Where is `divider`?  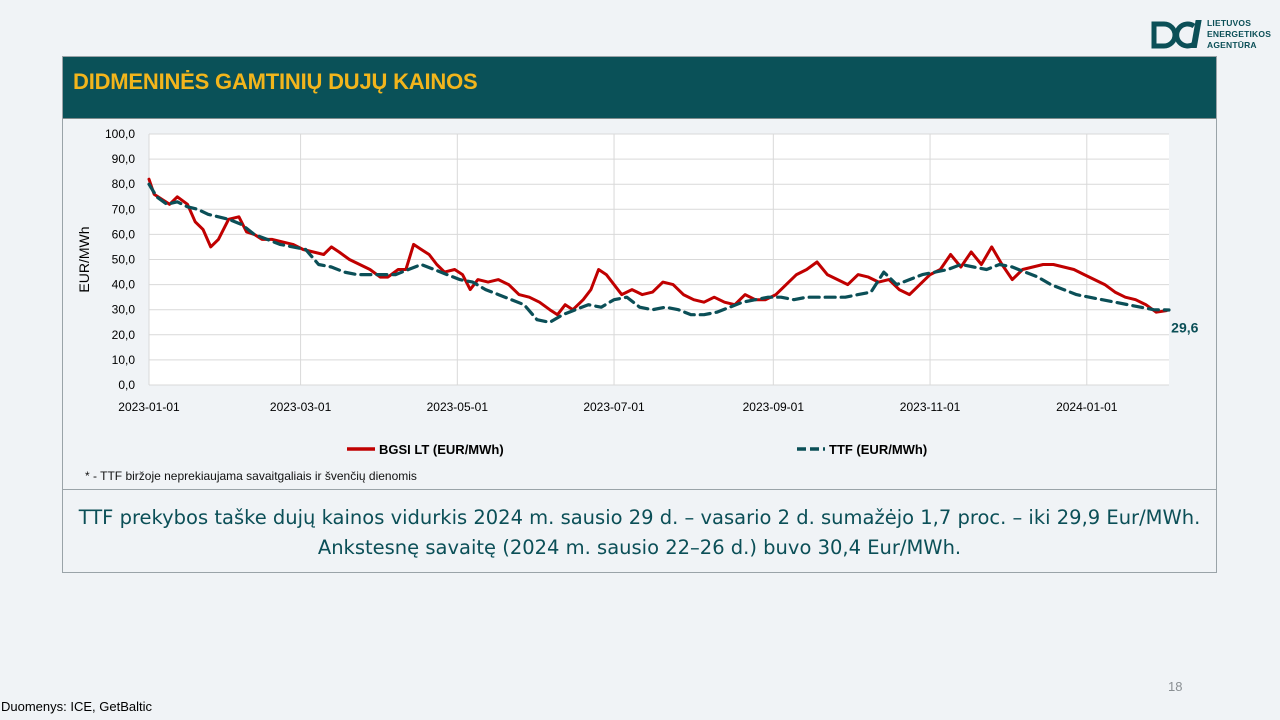
divider is located at coordinates (639, 489).